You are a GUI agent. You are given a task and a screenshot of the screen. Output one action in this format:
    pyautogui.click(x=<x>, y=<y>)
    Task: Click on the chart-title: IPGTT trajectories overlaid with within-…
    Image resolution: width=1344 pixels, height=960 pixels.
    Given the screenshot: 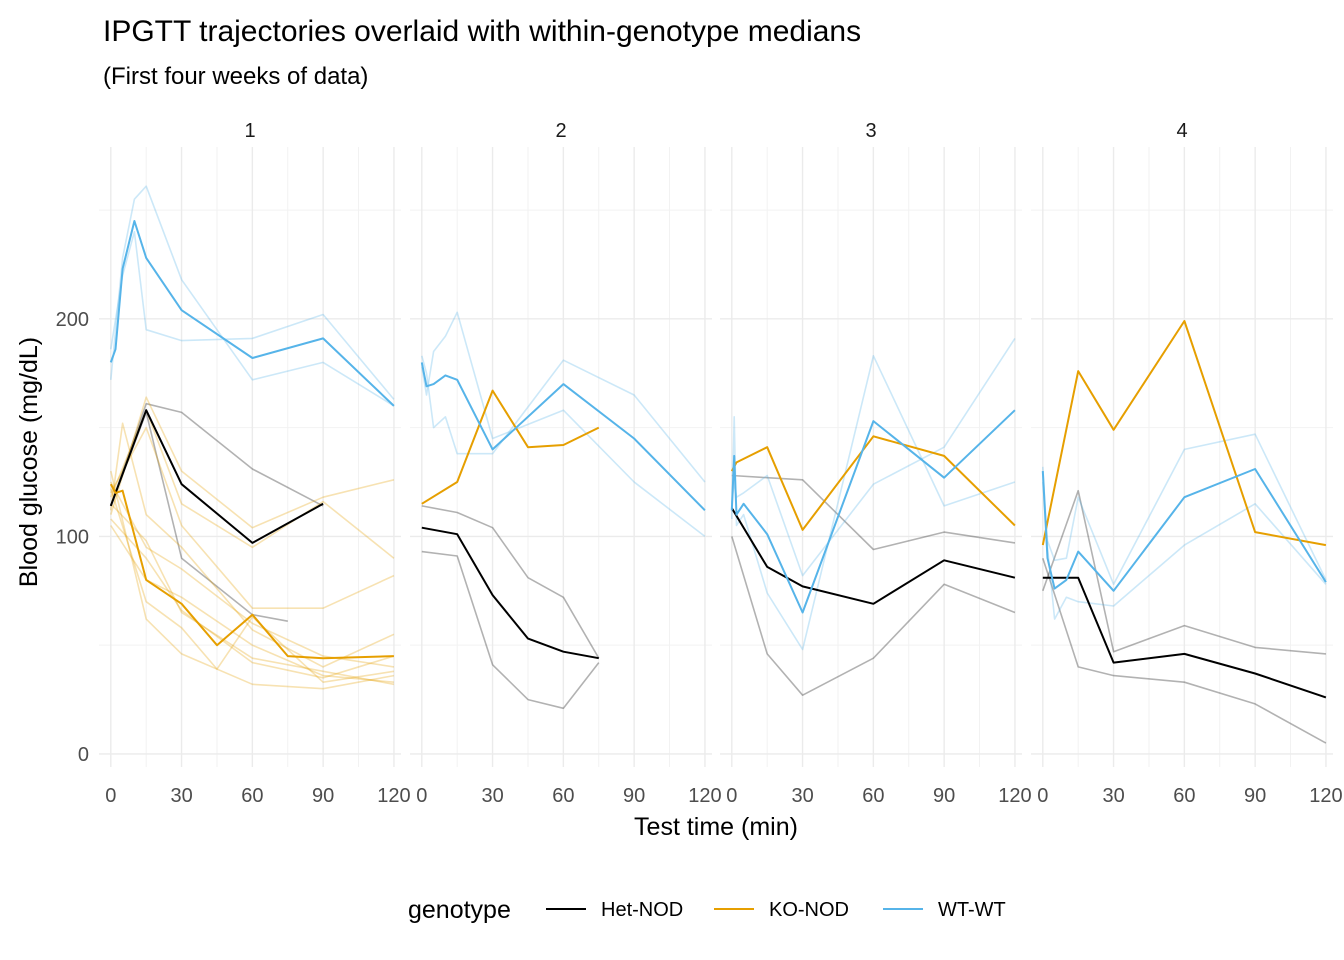 What is the action you would take?
    pyautogui.click(x=482, y=31)
    